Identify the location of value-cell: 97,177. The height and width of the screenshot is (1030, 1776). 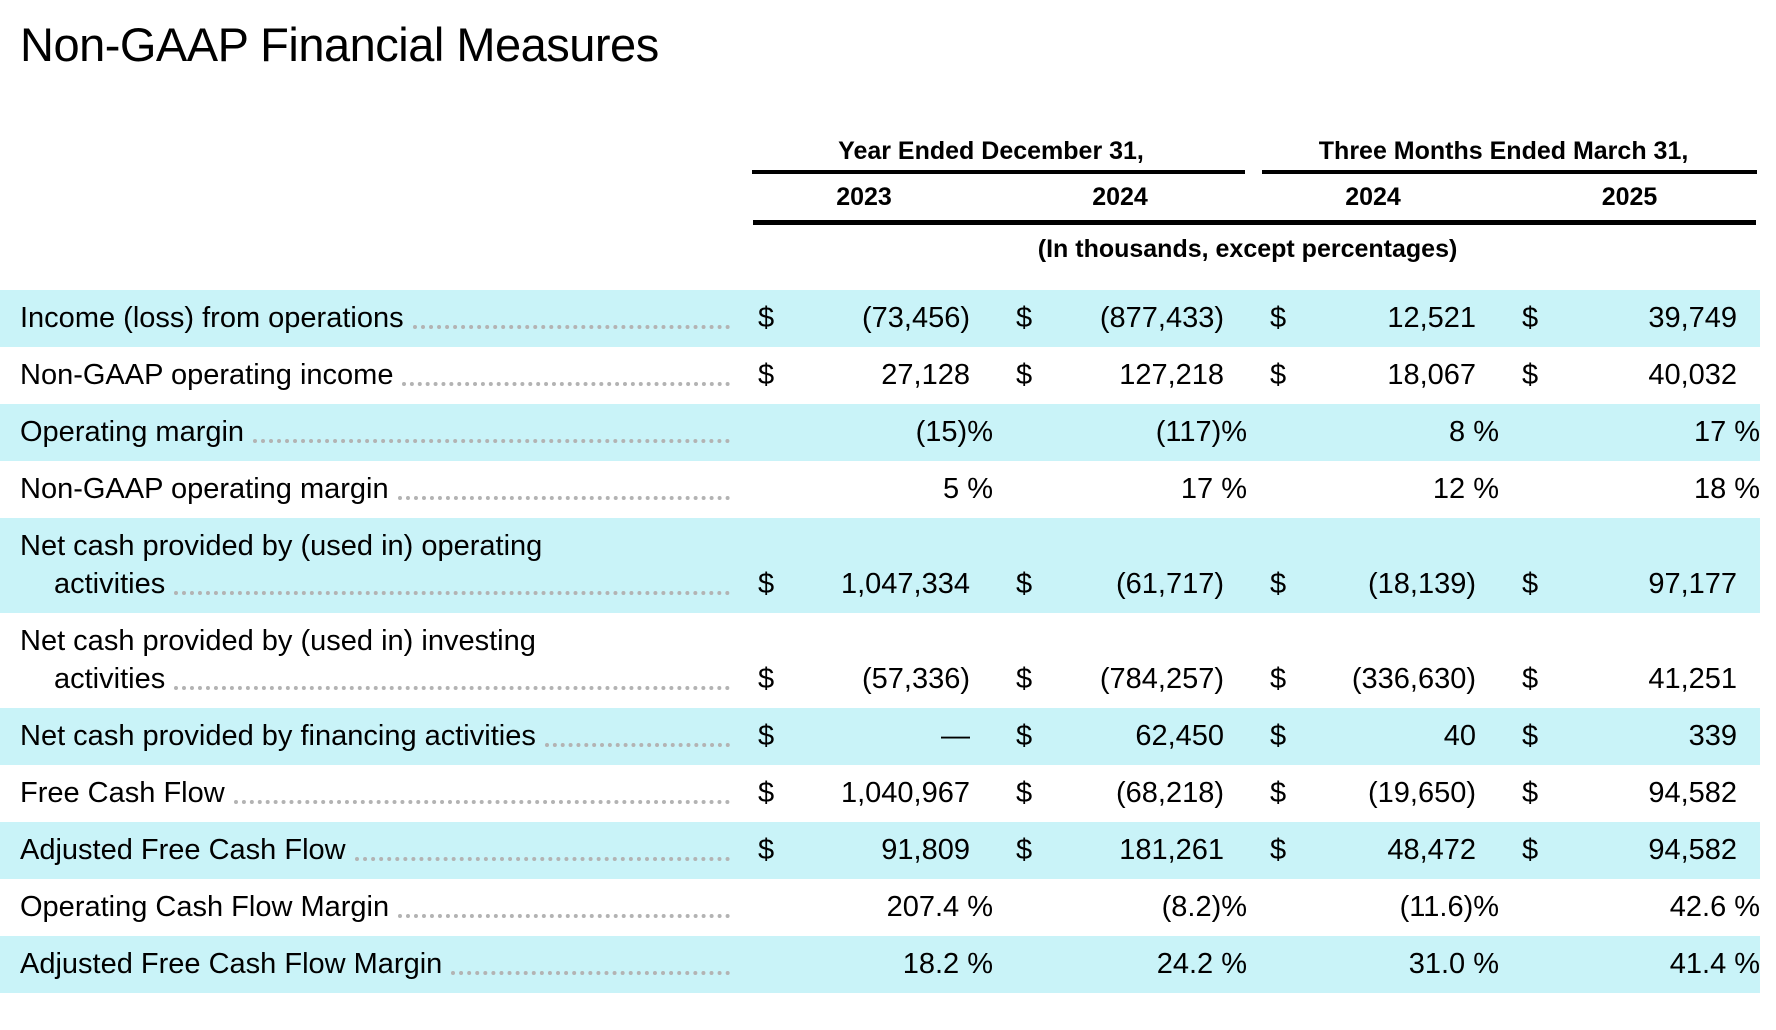
(1693, 584).